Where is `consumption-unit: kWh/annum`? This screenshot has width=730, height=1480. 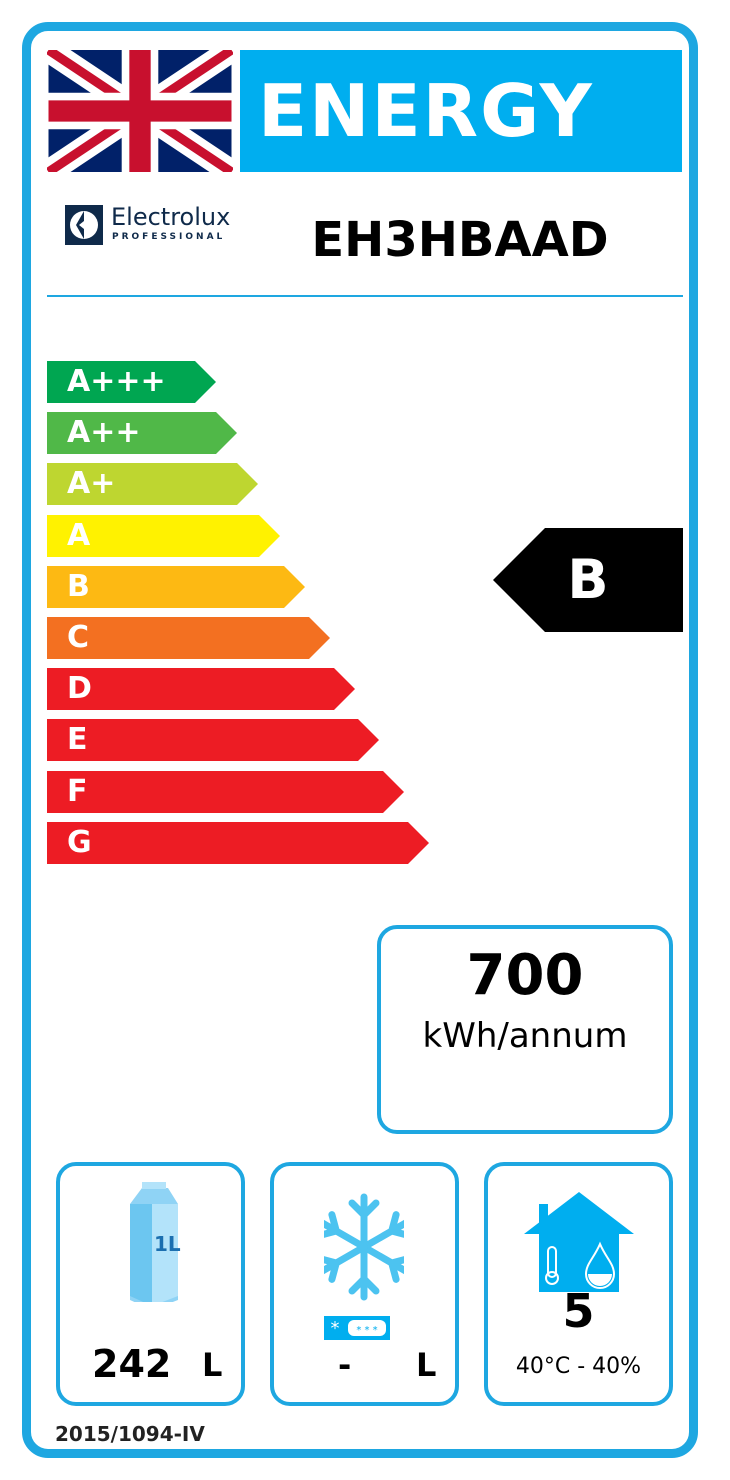
consumption-unit: kWh/annum is located at coordinates (525, 1036).